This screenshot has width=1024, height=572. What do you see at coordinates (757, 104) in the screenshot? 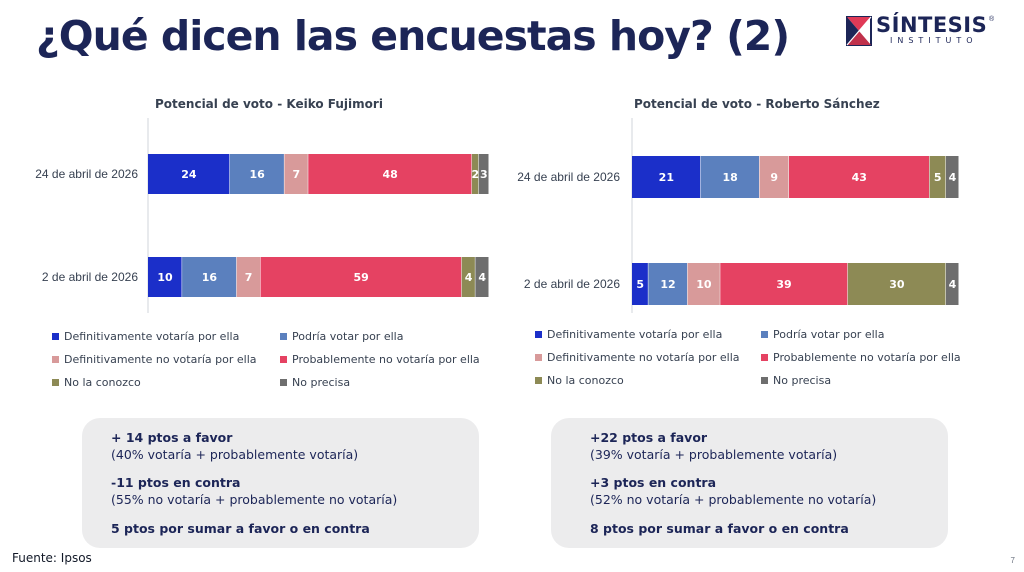
I see `chart-title-sanchez: Potencial de voto - Roberto Sánchez` at bounding box center [757, 104].